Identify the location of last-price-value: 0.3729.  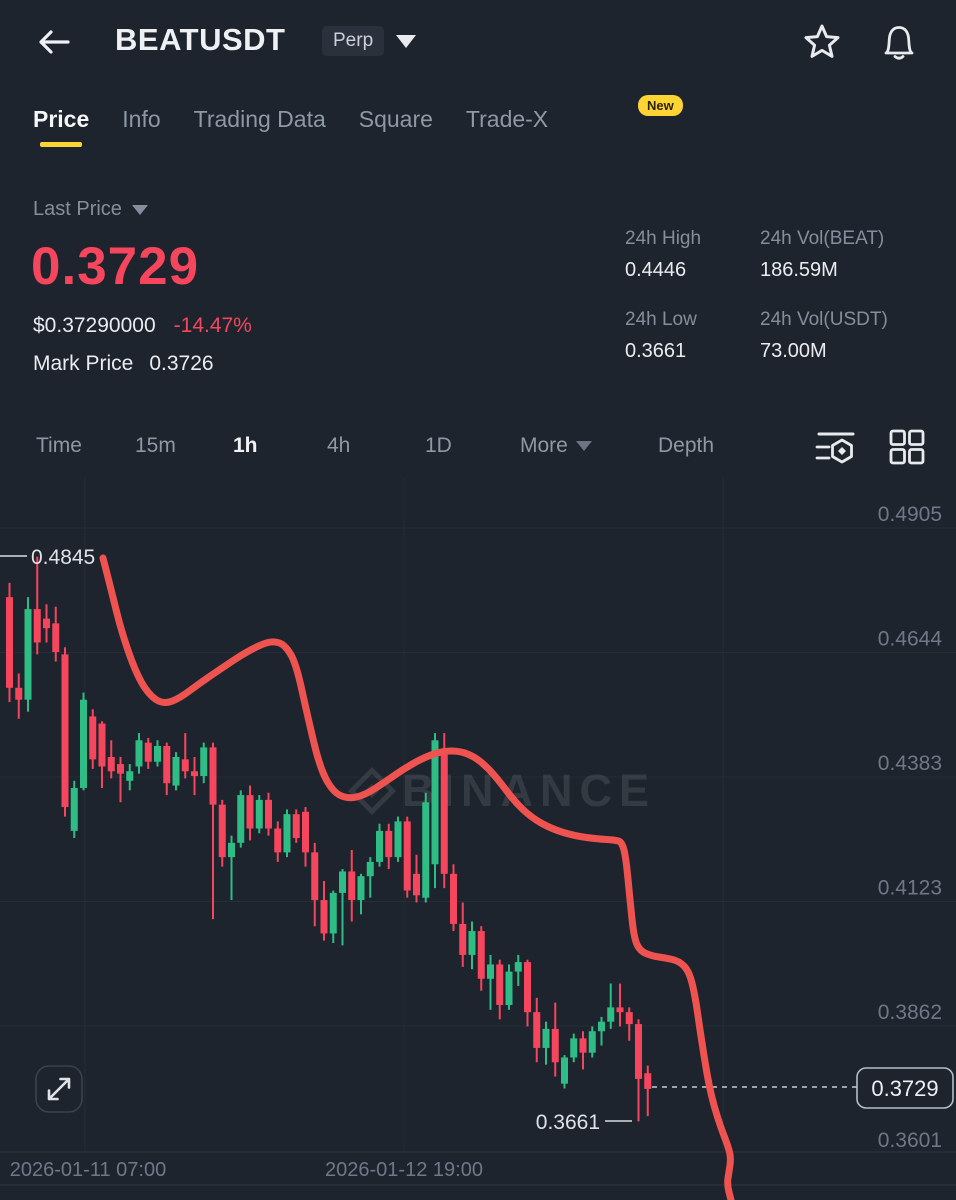
(115, 266).